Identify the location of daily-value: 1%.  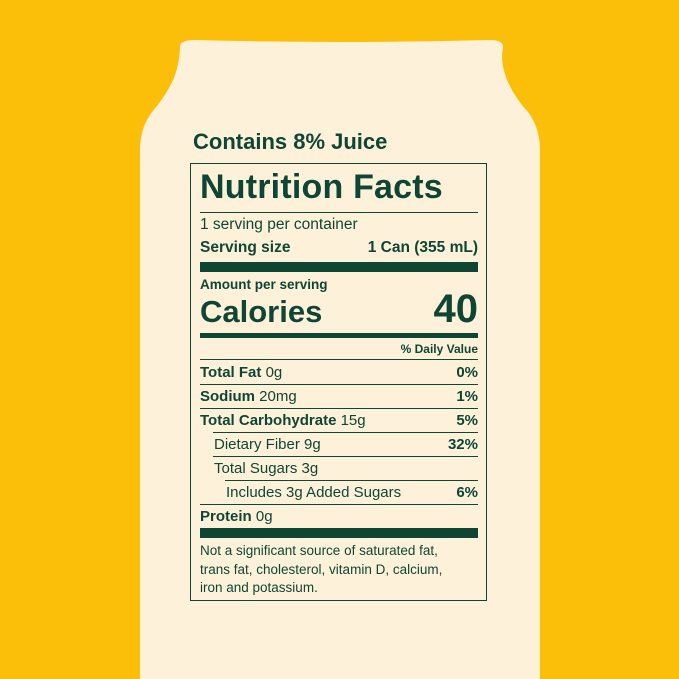
(467, 396).